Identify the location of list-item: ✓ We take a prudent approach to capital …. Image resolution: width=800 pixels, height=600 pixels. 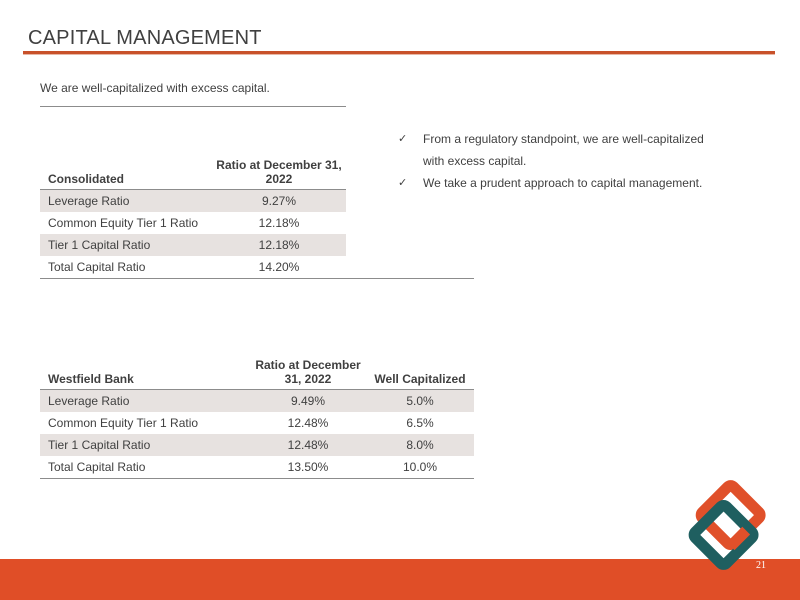
(560, 183).